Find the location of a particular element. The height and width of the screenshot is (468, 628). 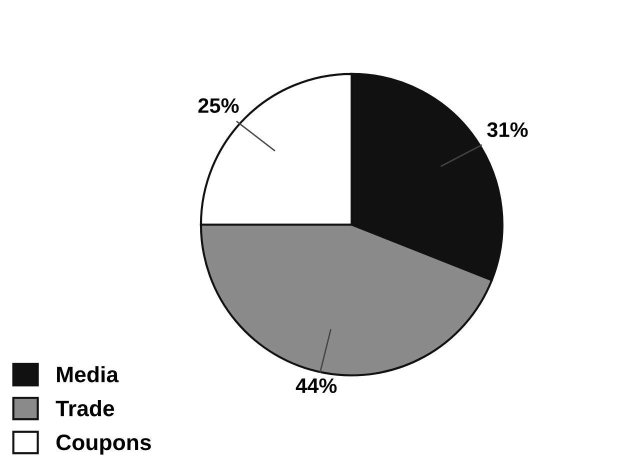

data-label: 44% is located at coordinates (316, 386).